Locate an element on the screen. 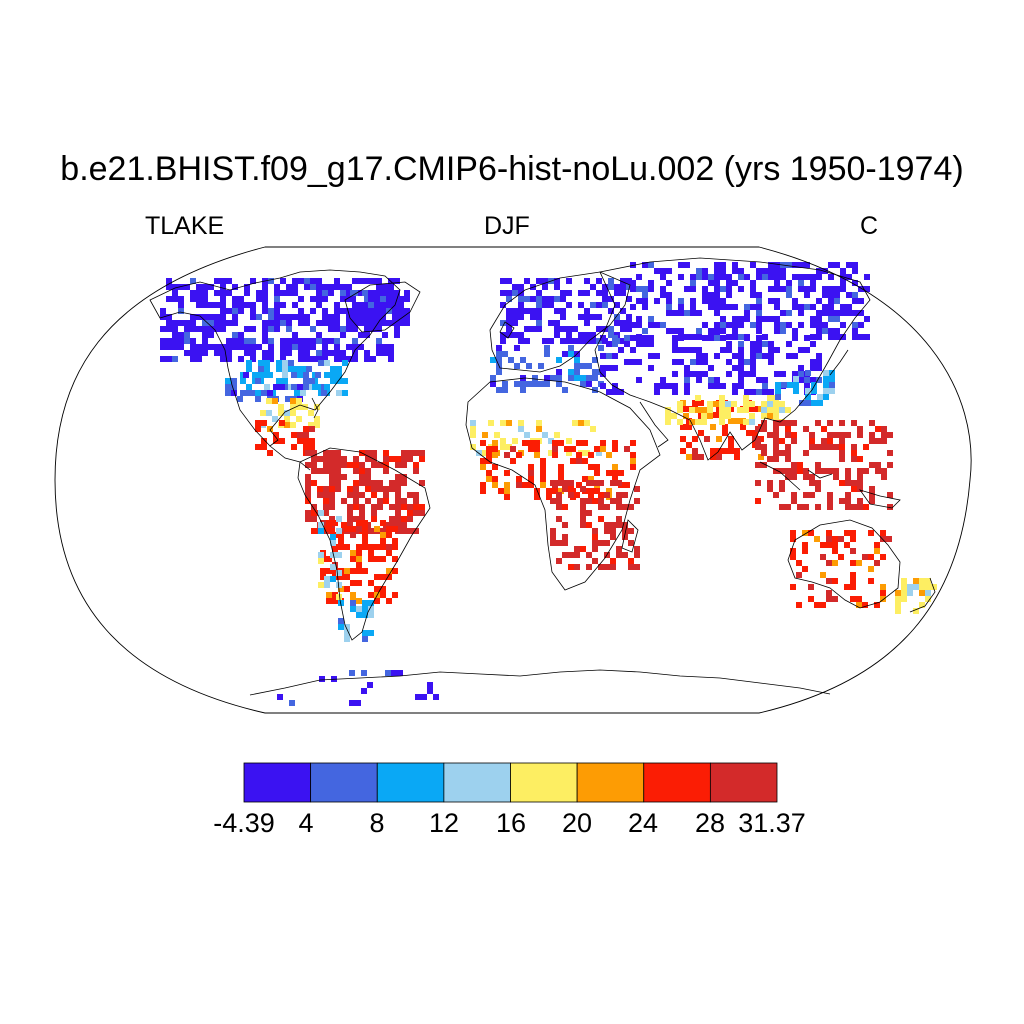 The width and height of the screenshot is (1024, 1024). region-siberia is located at coordinates (750, 301).